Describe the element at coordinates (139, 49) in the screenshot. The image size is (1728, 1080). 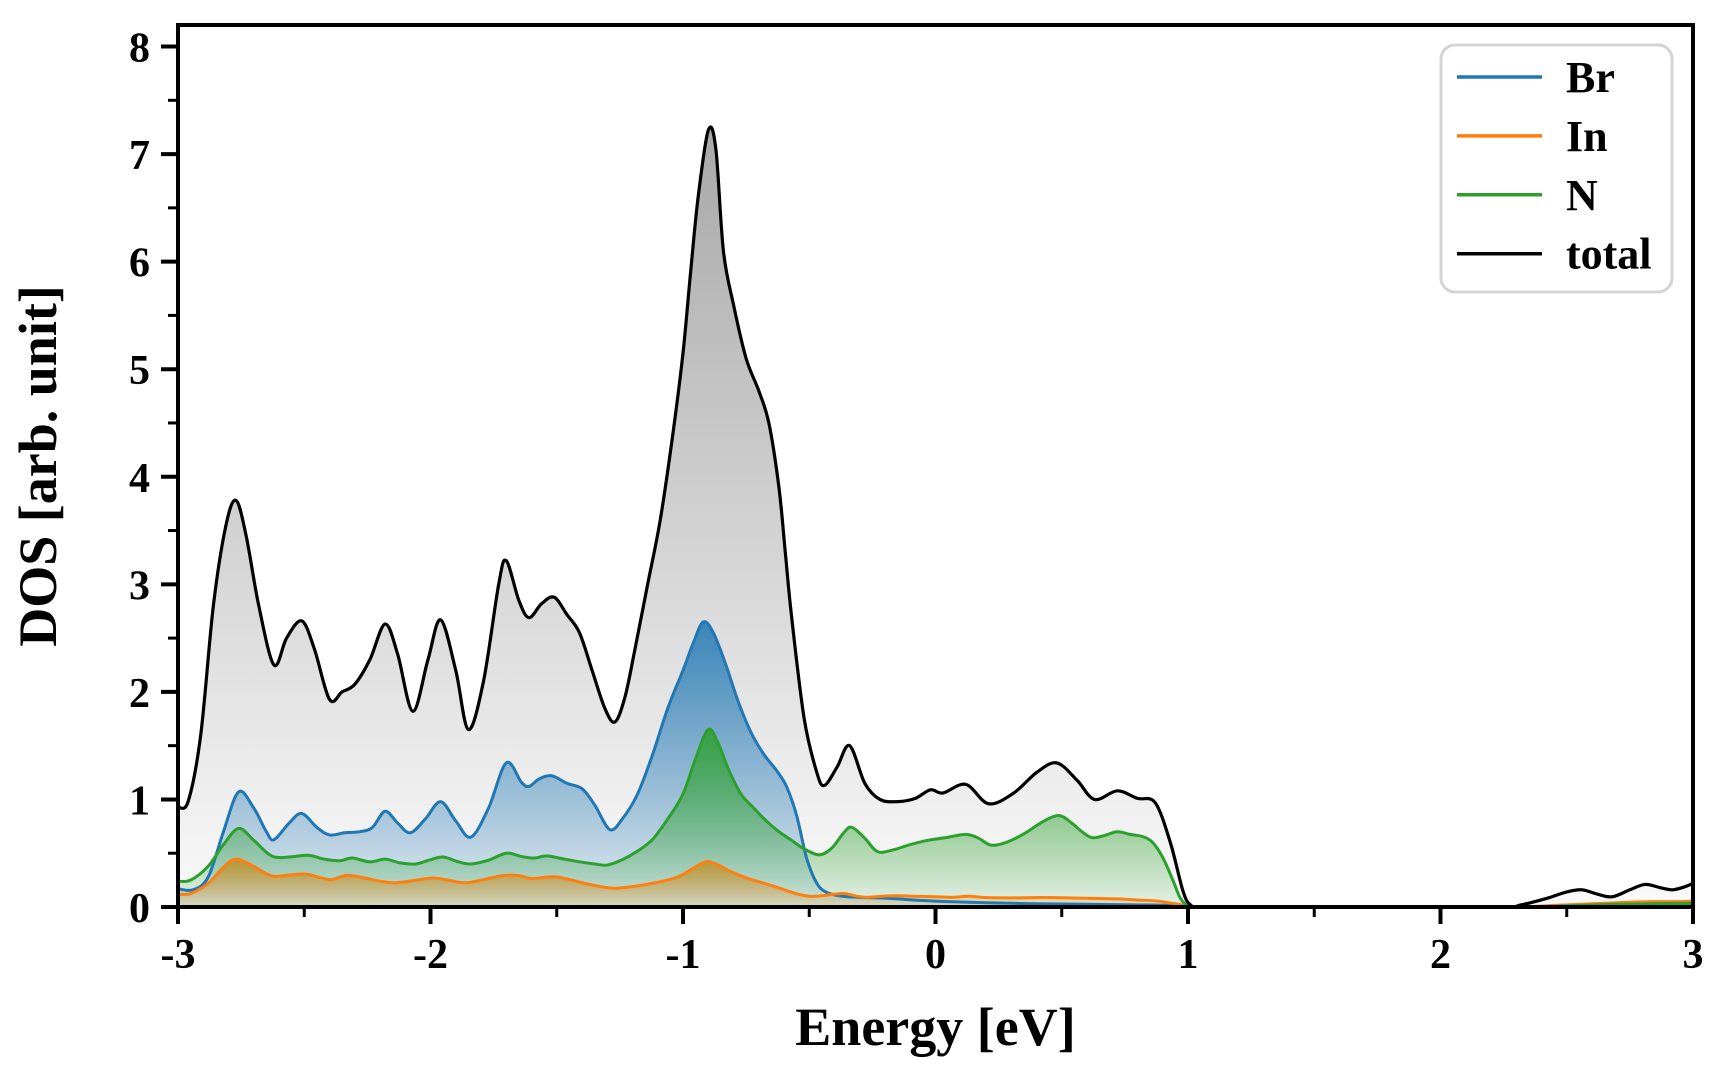
I see `y-tick-label-8: 8` at that location.